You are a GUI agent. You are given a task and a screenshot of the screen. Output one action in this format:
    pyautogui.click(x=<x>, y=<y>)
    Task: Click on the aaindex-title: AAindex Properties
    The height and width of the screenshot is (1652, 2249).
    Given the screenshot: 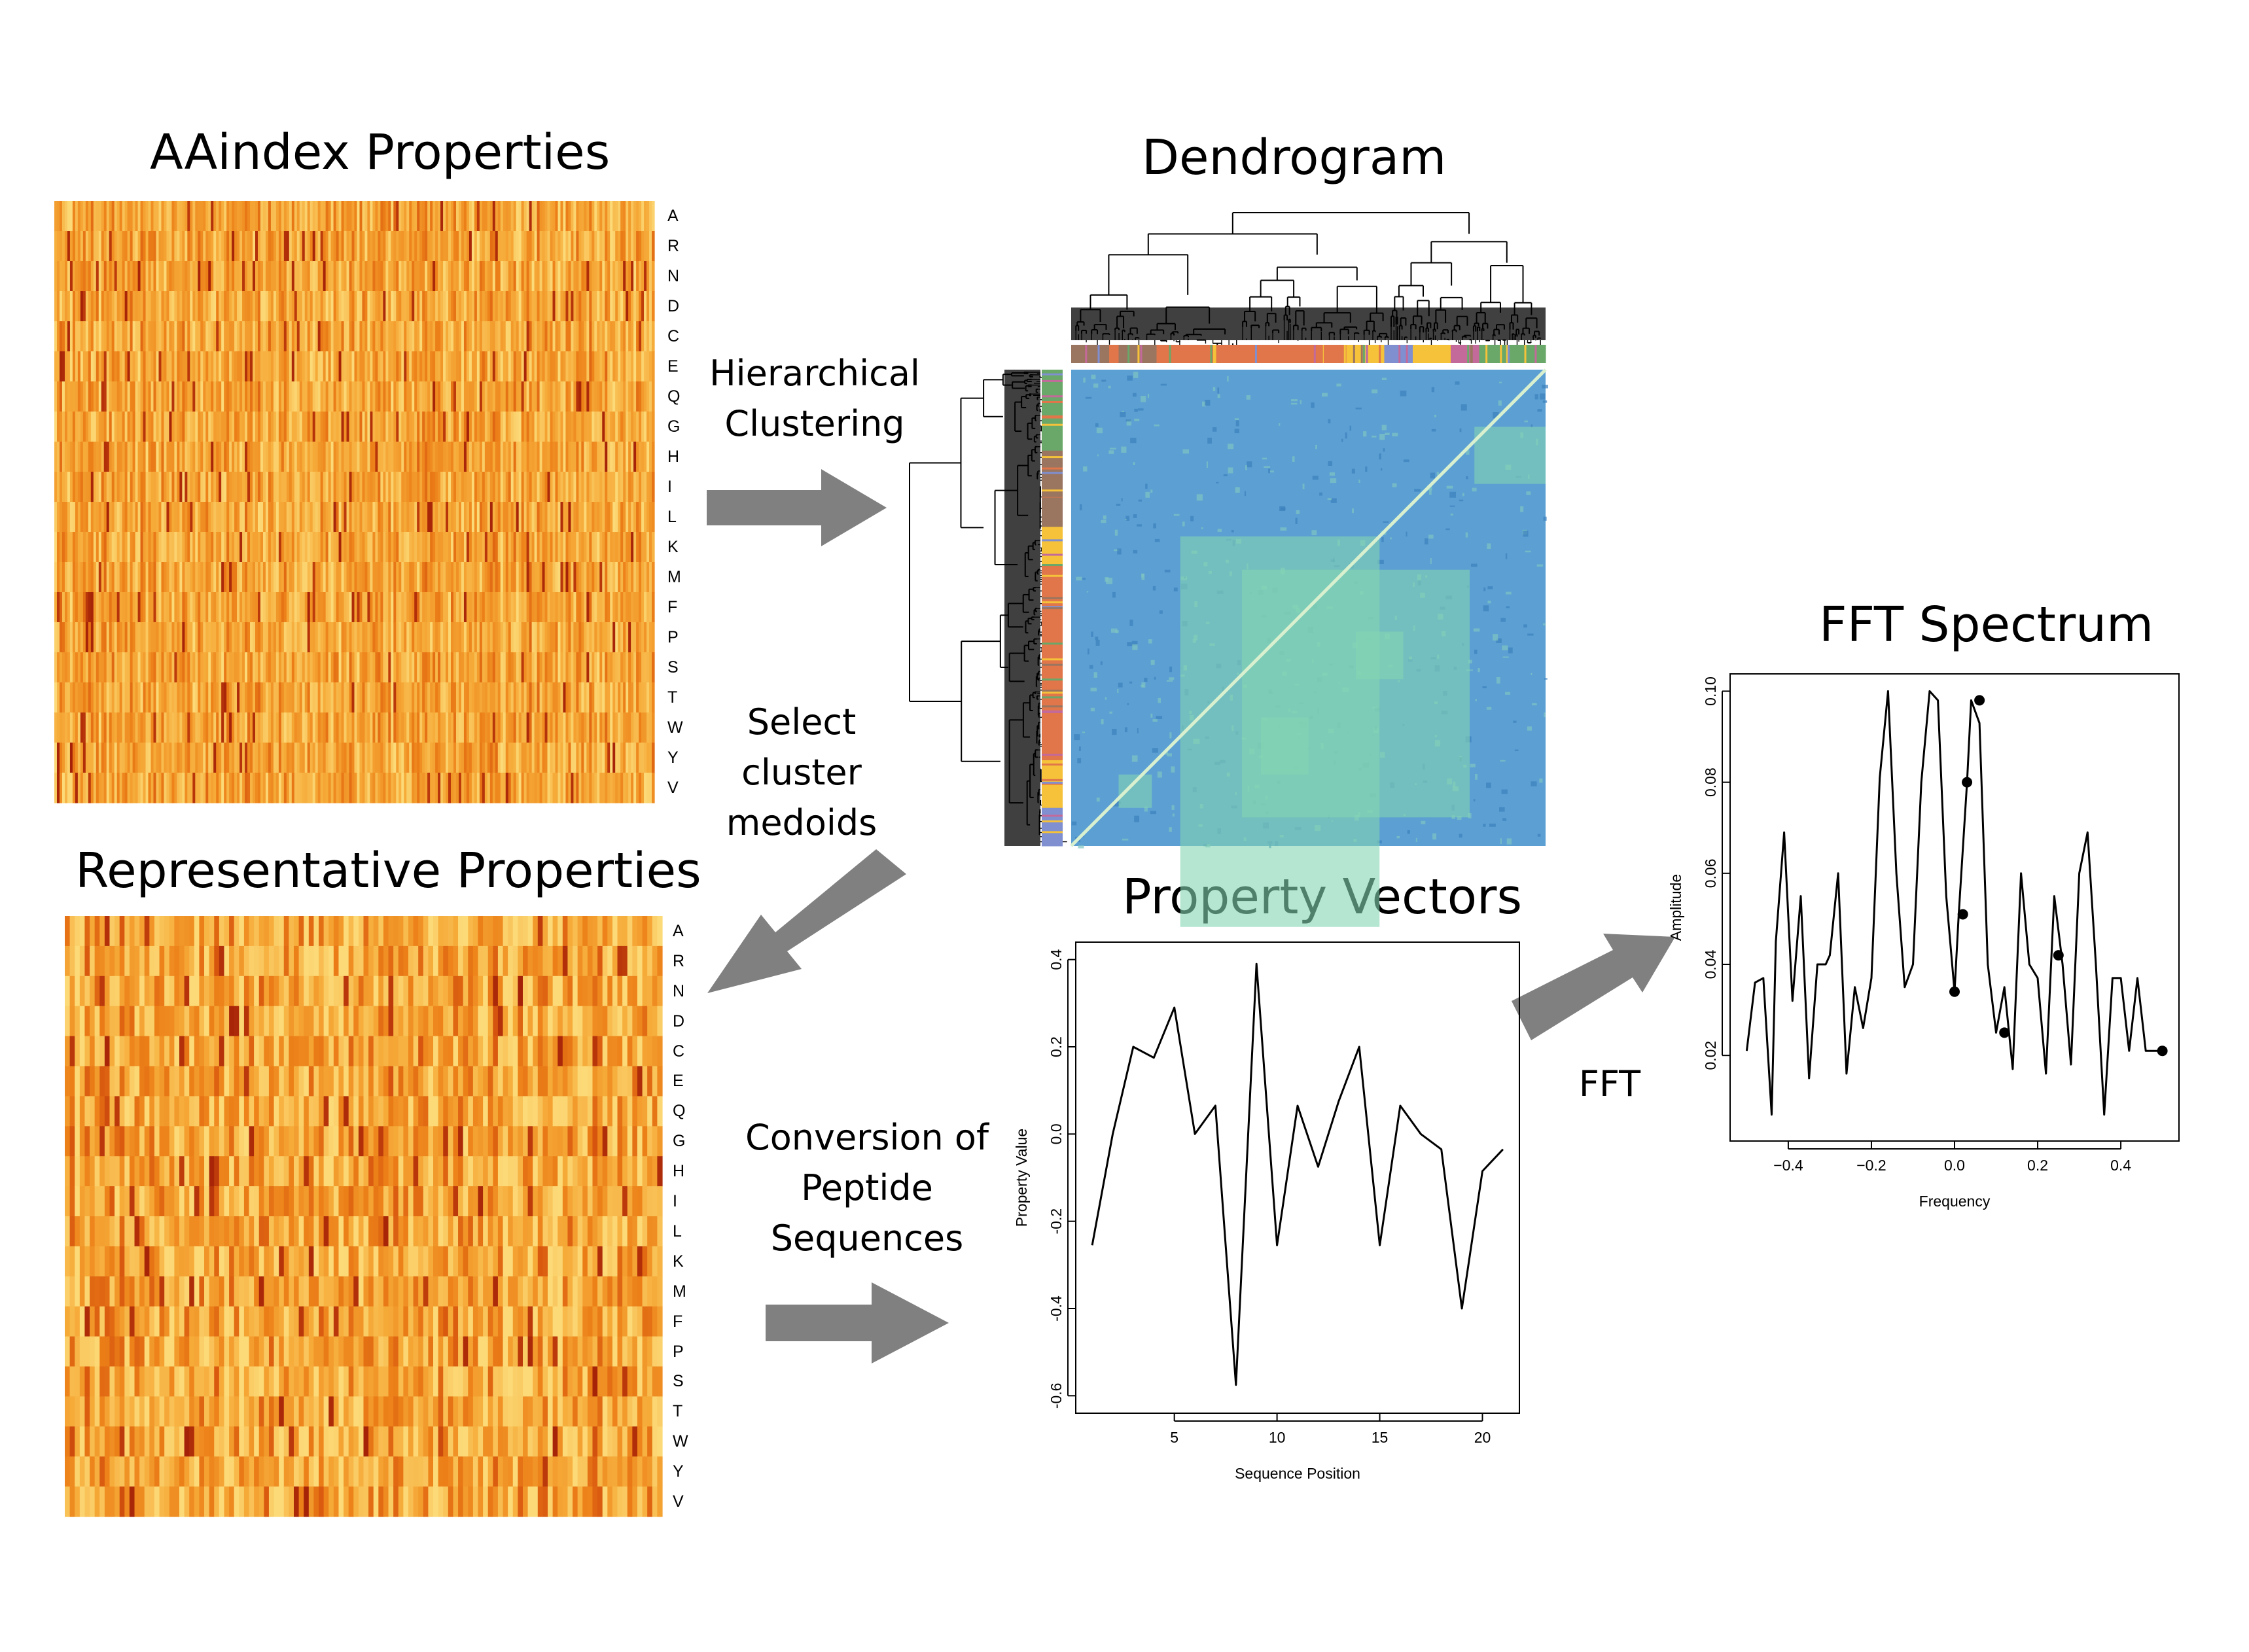 What is the action you would take?
    pyautogui.click(x=380, y=152)
    